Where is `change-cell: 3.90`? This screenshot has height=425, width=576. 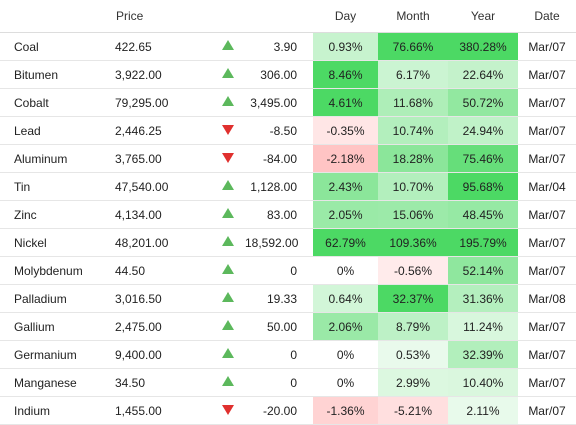 change-cell: 3.90 is located at coordinates (279, 46).